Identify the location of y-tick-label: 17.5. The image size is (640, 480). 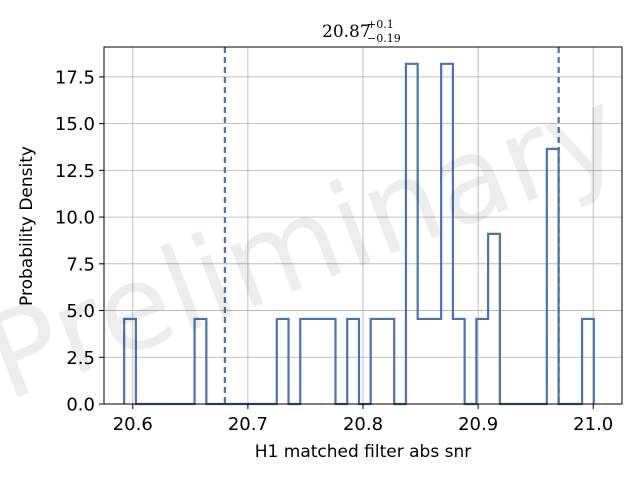
(75, 77).